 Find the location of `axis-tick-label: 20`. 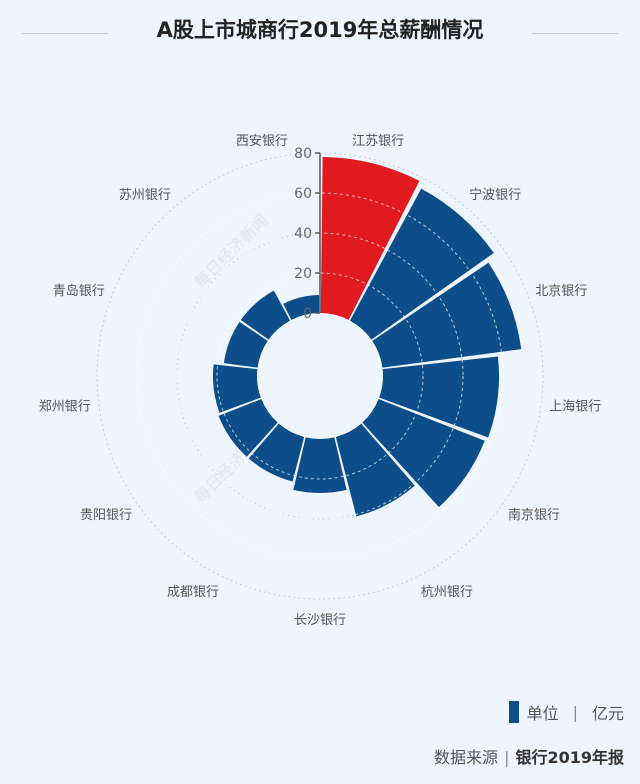

axis-tick-label: 20 is located at coordinates (303, 274).